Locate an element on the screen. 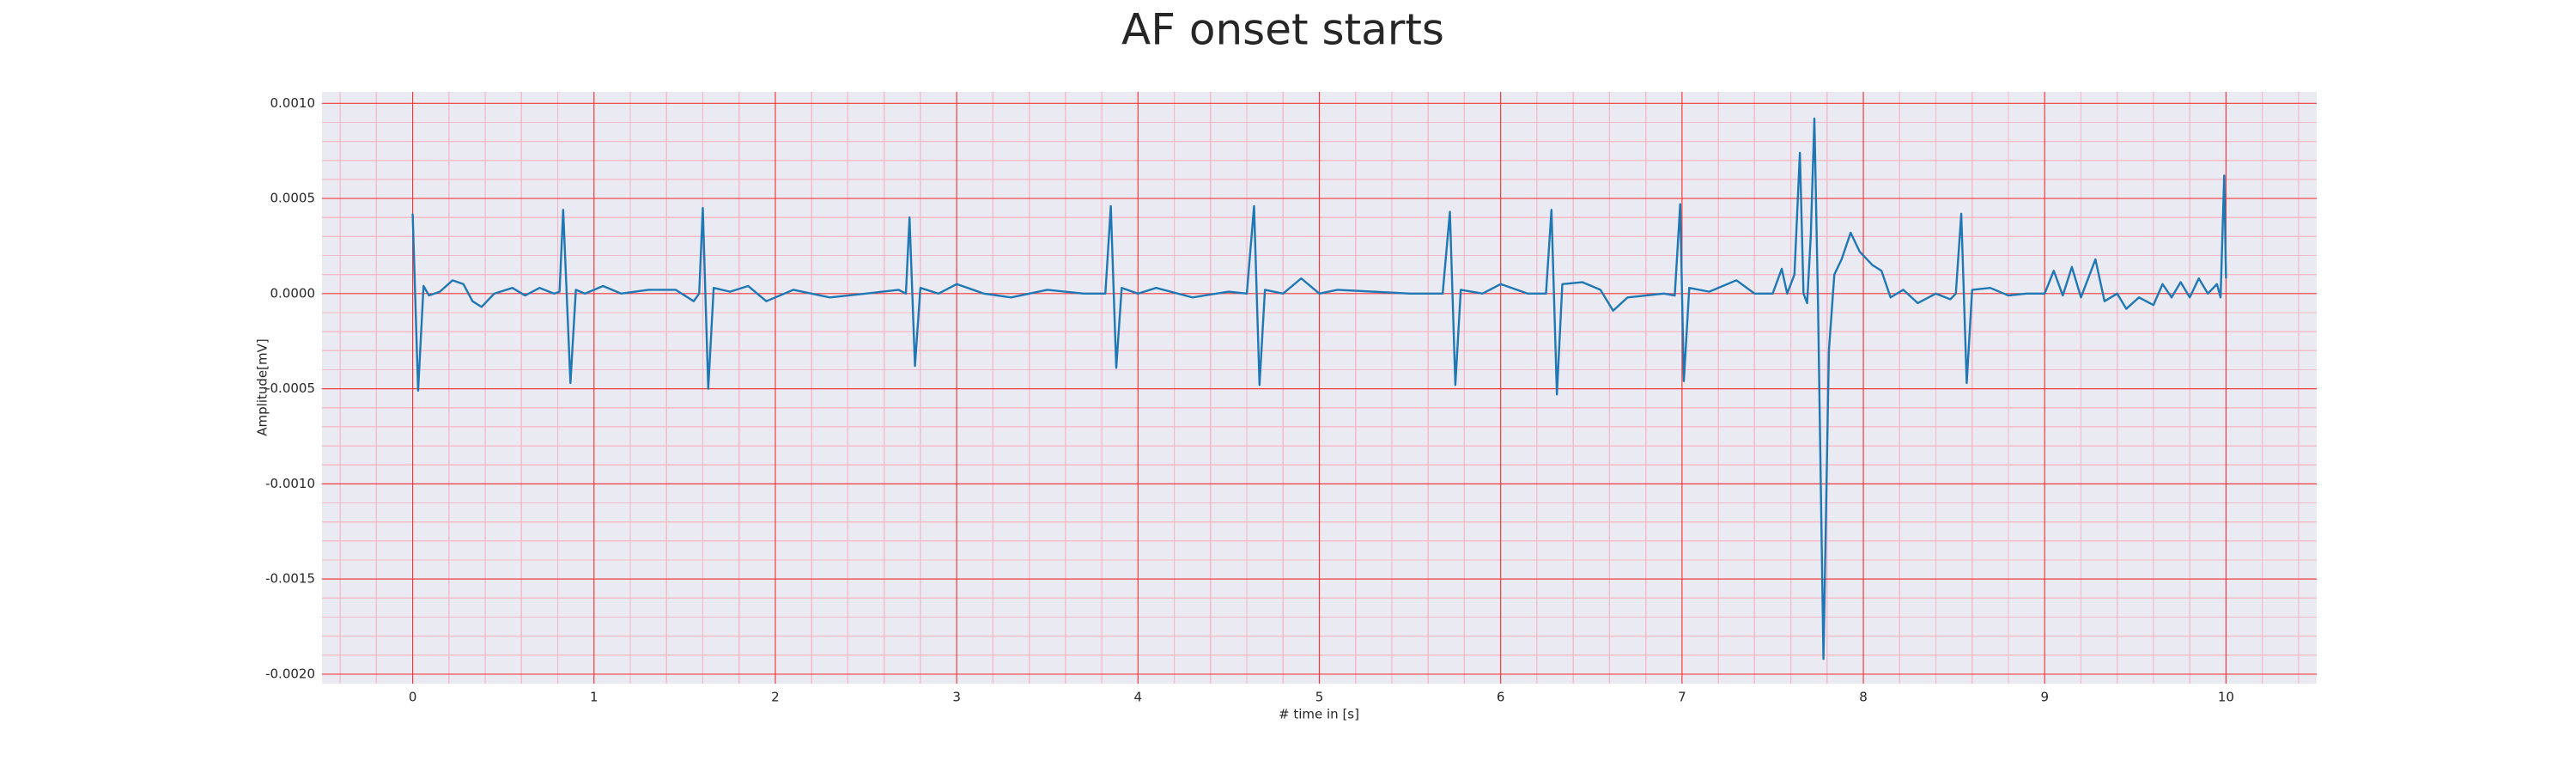 Image resolution: width=2576 pixels, height=773 pixels. x-tick-label: 7 is located at coordinates (1682, 697).